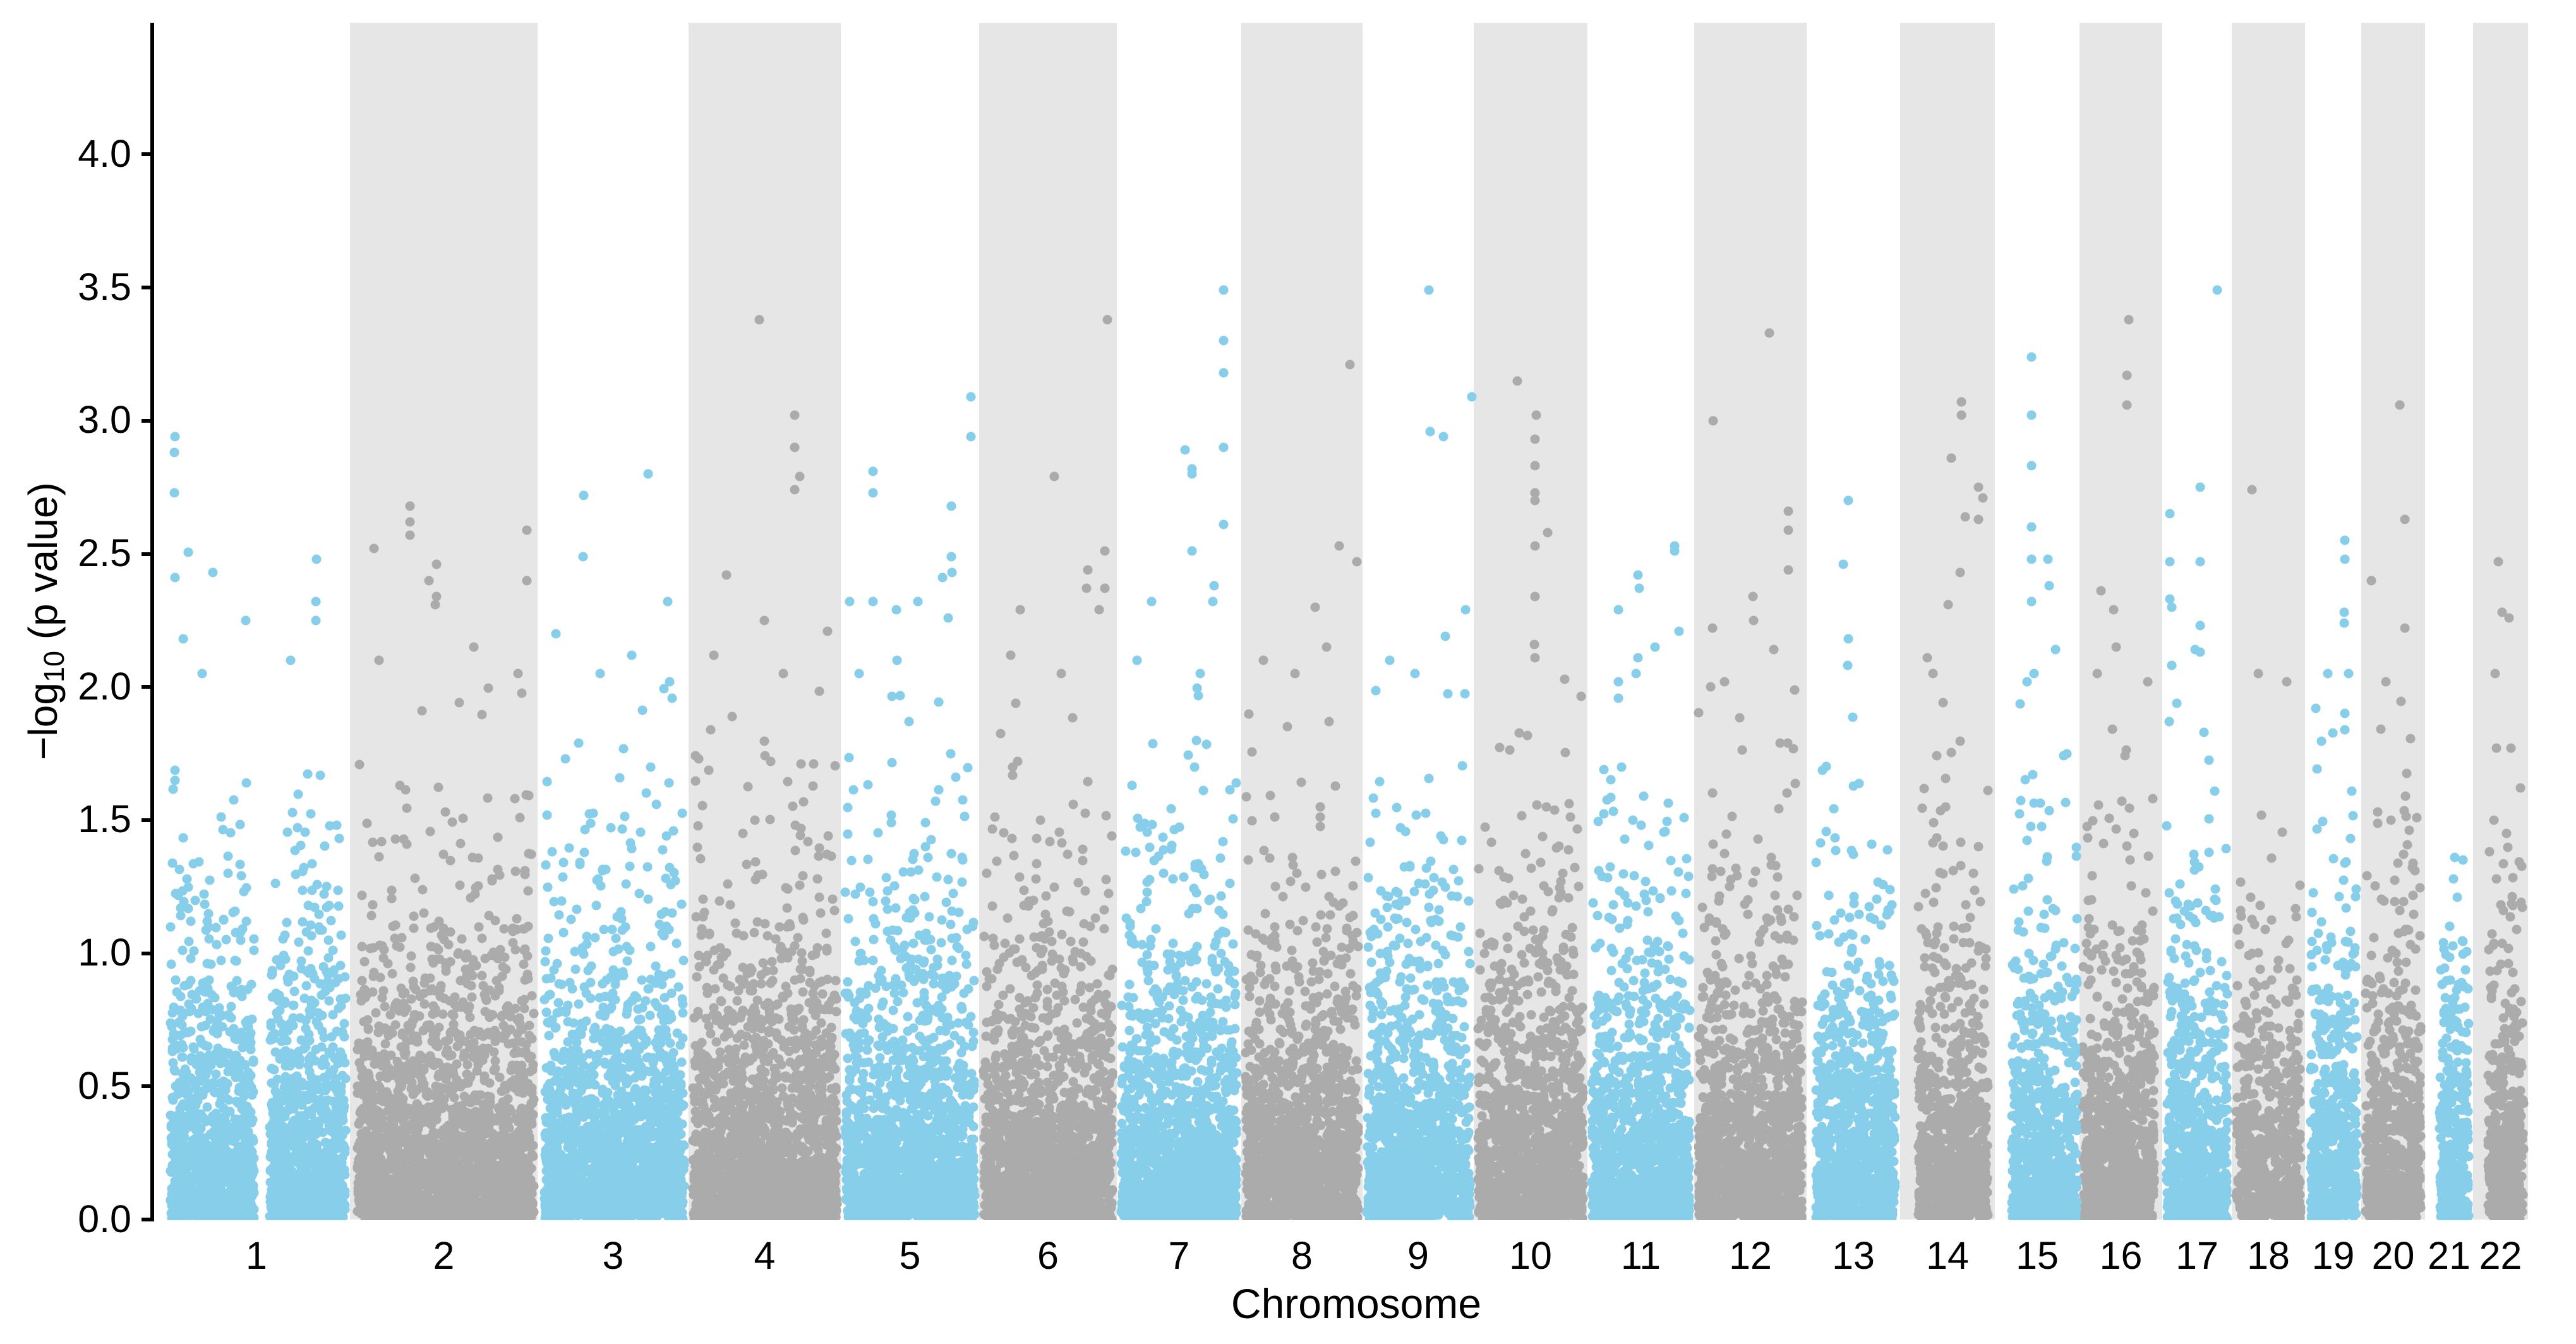  What do you see at coordinates (2197, 1255) in the screenshot?
I see `svg-text: 17` at bounding box center [2197, 1255].